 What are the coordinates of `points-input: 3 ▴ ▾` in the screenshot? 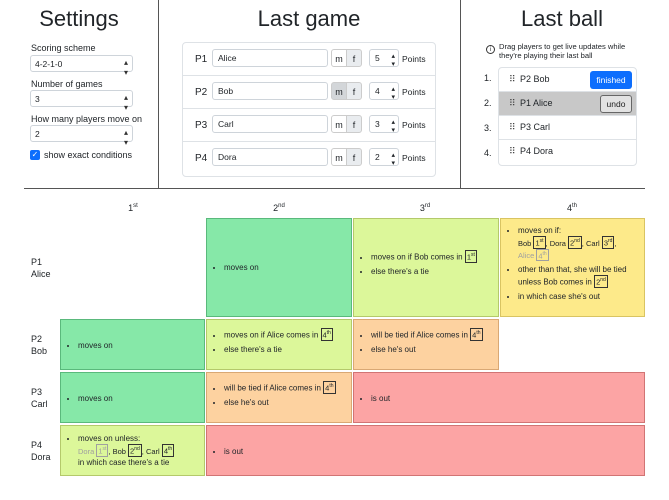 It's located at (384, 124).